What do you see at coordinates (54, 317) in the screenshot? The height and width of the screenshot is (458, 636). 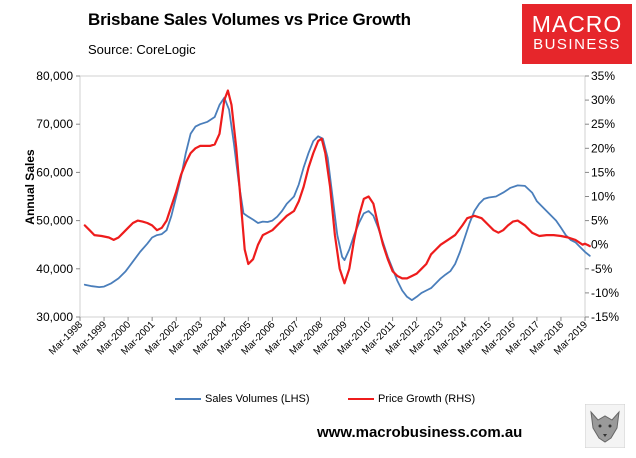 I see `y-tick-label-left: 30,000` at bounding box center [54, 317].